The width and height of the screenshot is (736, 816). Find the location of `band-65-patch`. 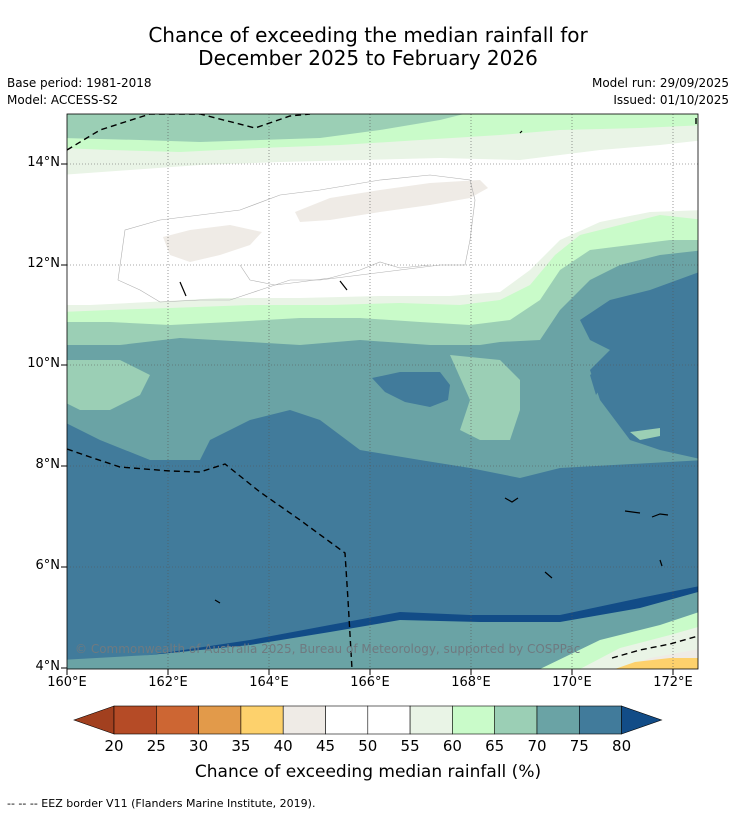

band-65-patch is located at coordinates (108, 385).